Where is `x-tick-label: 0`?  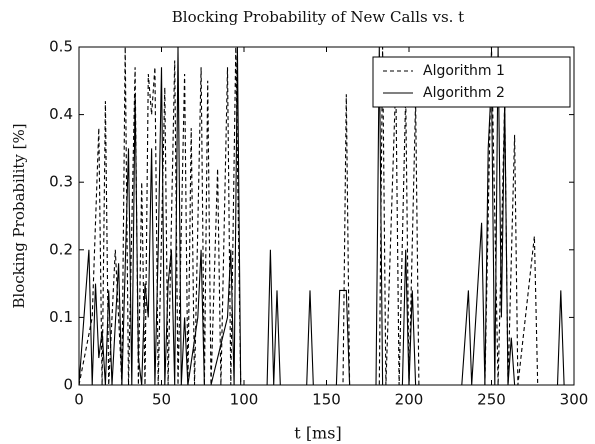 x-tick-label: 0 is located at coordinates (79, 400).